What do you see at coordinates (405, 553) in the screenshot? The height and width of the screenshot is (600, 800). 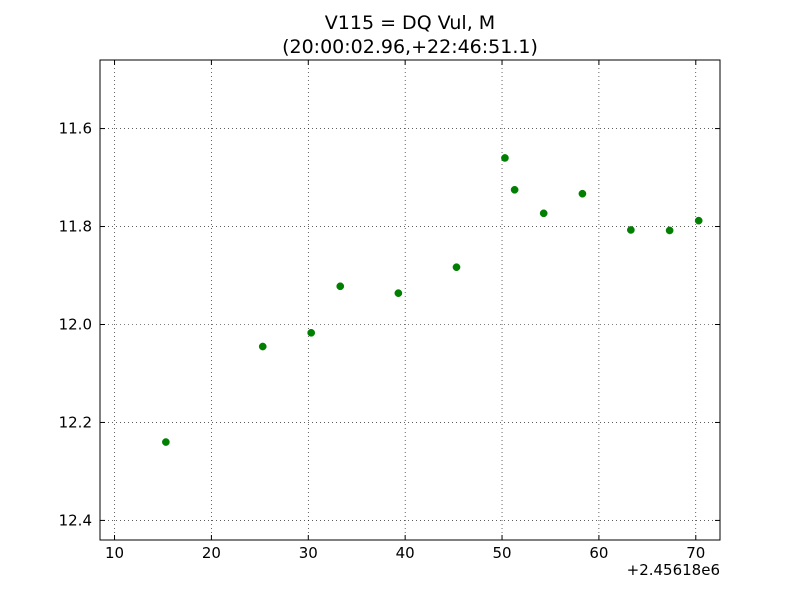 I see `x-tick-label: 40` at bounding box center [405, 553].